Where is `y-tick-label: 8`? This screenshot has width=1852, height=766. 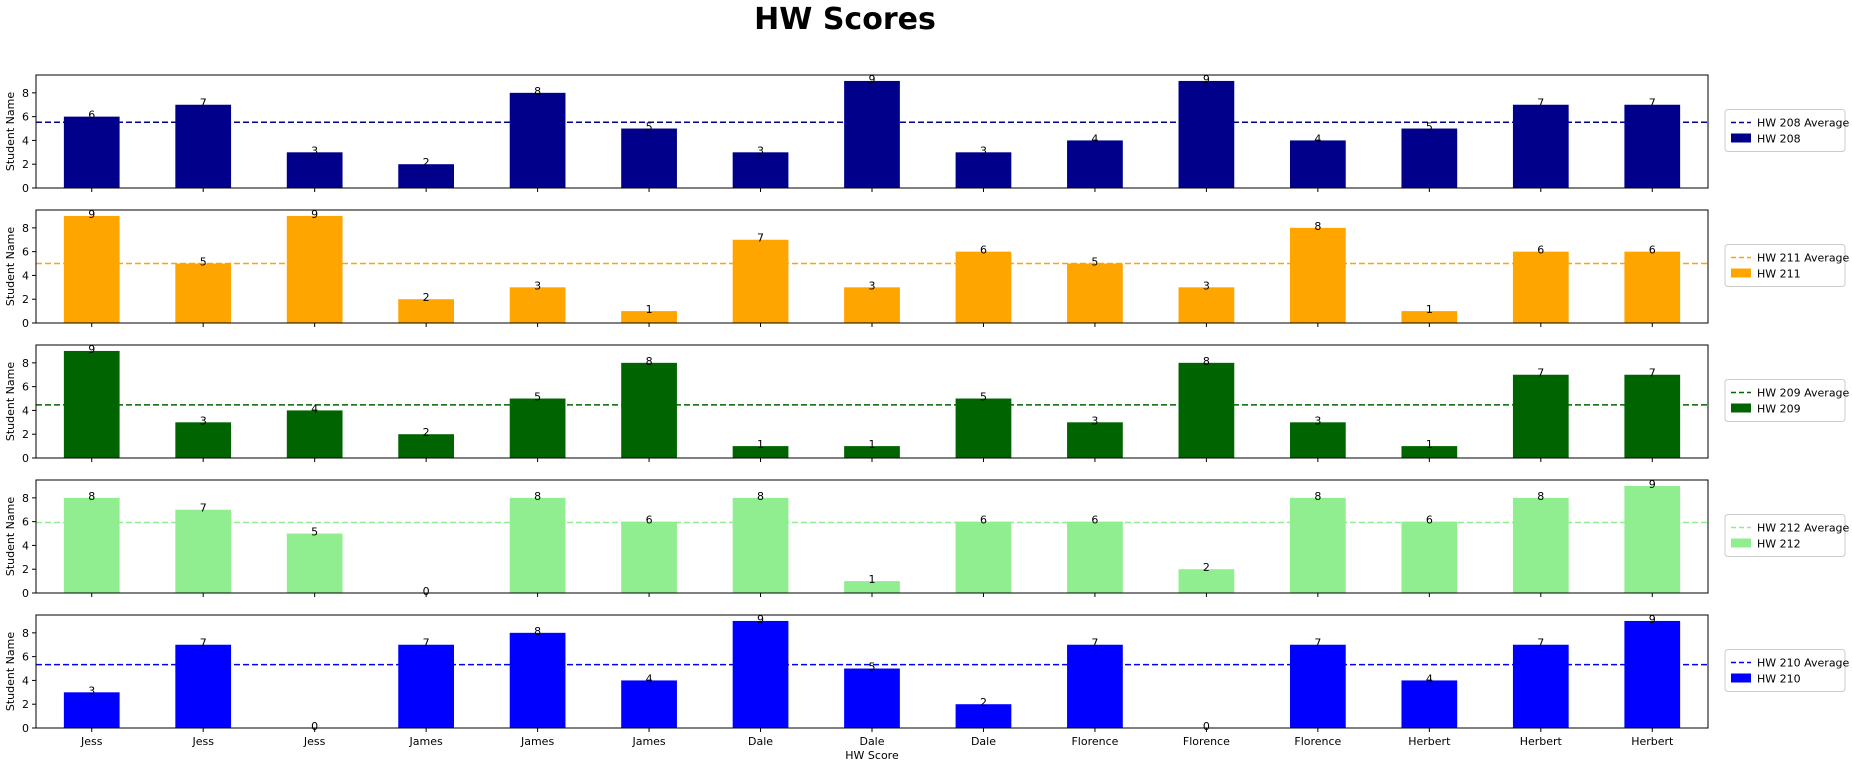 y-tick-label: 8 is located at coordinates (25, 498).